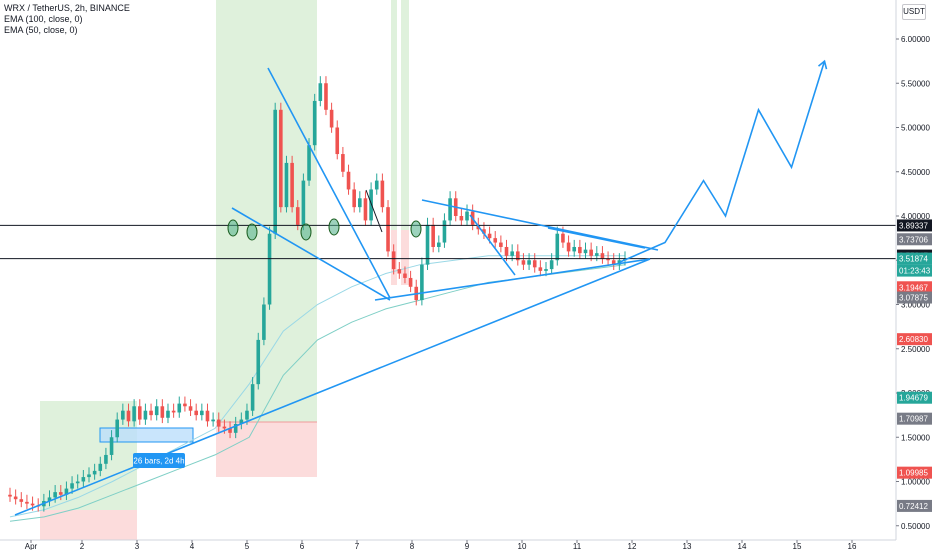  What do you see at coordinates (41, 30) in the screenshot?
I see `ema50-label: EMA (50, close, 0)` at bounding box center [41, 30].